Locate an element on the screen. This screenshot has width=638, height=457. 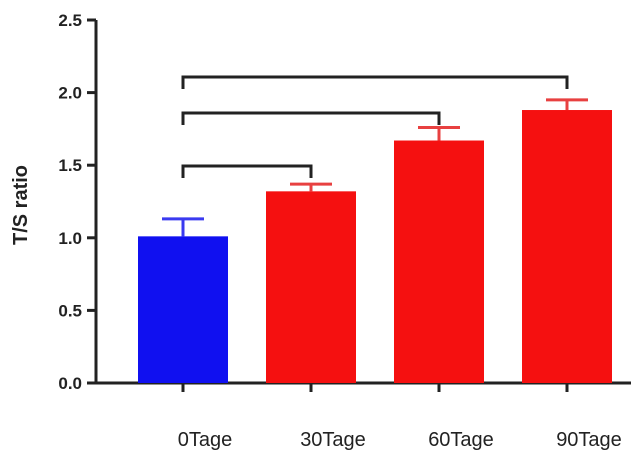
x-tick-label: 30Tage is located at coordinates (333, 440).